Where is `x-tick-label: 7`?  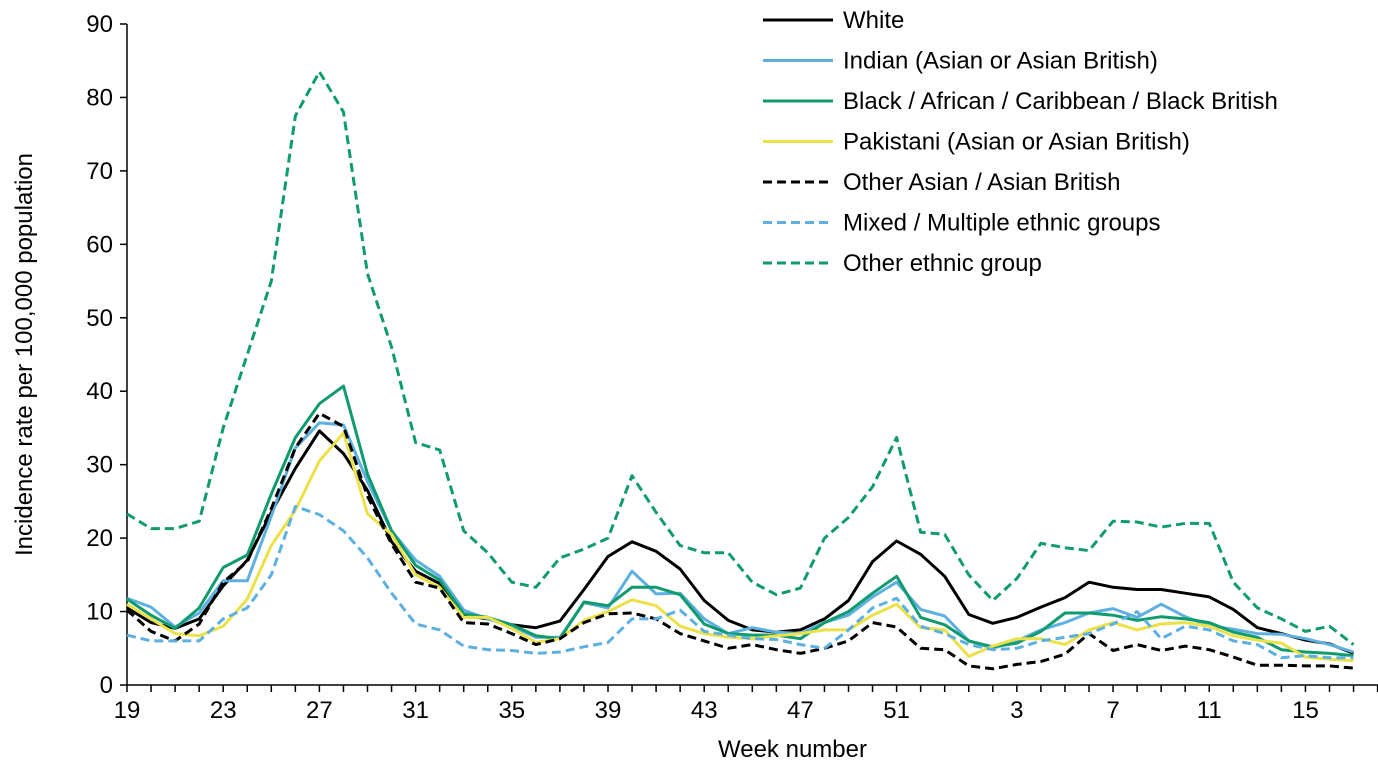
x-tick-label: 7 is located at coordinates (1112, 710).